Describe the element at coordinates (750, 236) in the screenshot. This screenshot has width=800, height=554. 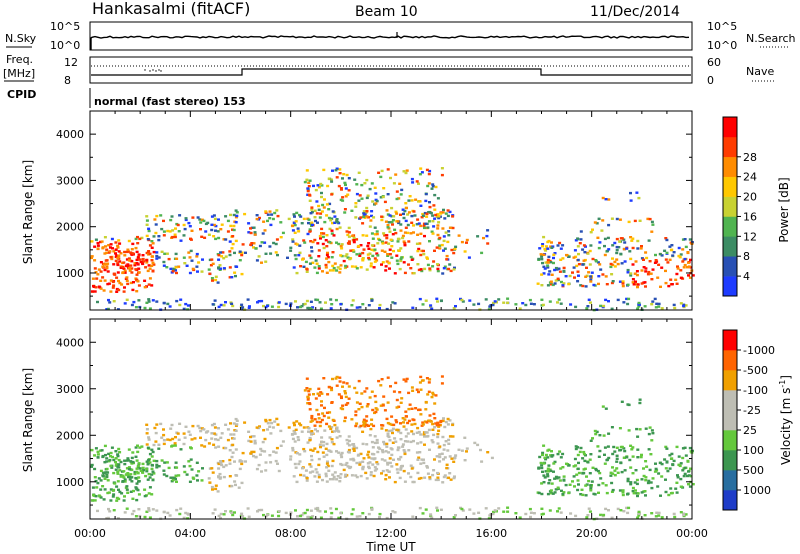
I see `colorbar-tick-label: 12` at that location.